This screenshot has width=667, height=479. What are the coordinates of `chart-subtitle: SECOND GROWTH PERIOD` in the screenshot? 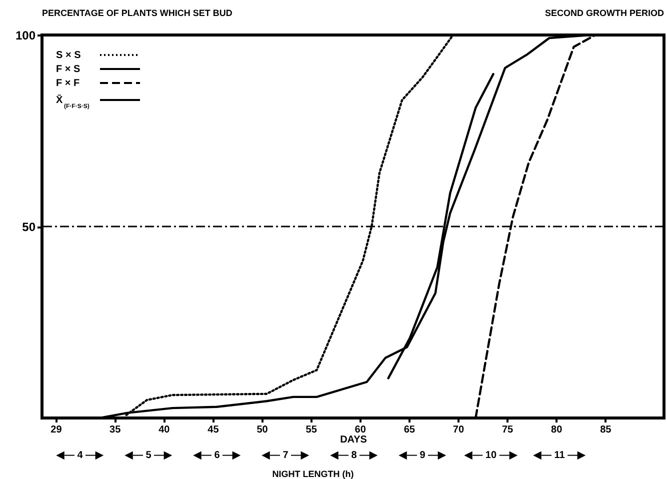 It's located at (604, 13).